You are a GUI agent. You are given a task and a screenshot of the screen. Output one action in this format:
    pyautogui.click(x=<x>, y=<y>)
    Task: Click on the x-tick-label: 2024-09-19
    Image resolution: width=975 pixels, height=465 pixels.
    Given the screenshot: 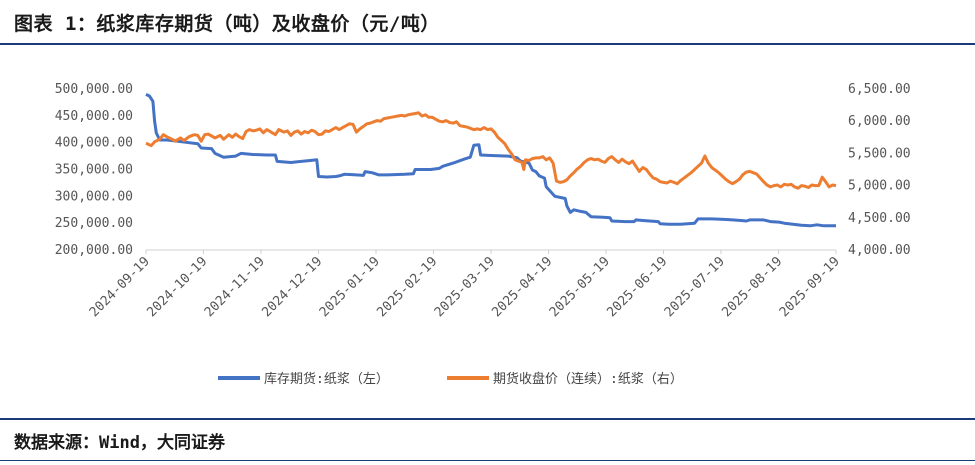 What is the action you would take?
    pyautogui.click(x=120, y=287)
    